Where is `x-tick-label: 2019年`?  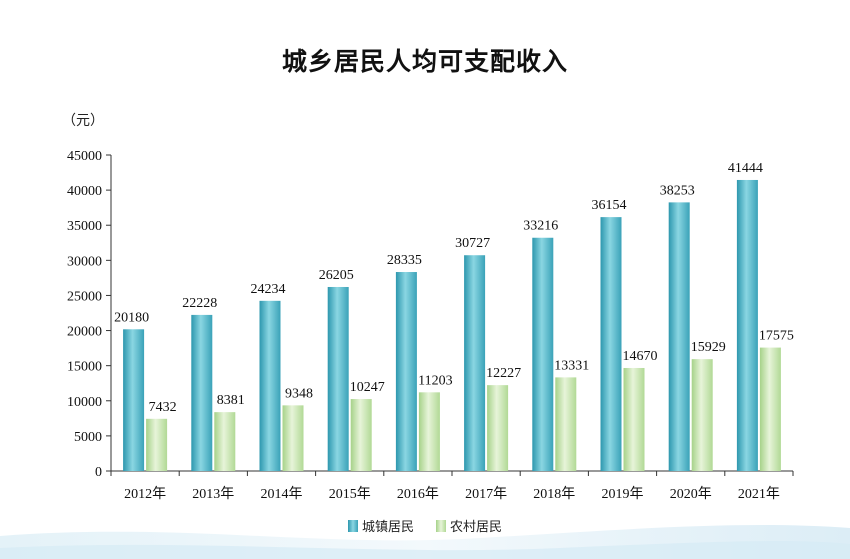
x-tick-label: 2019年 is located at coordinates (623, 494).